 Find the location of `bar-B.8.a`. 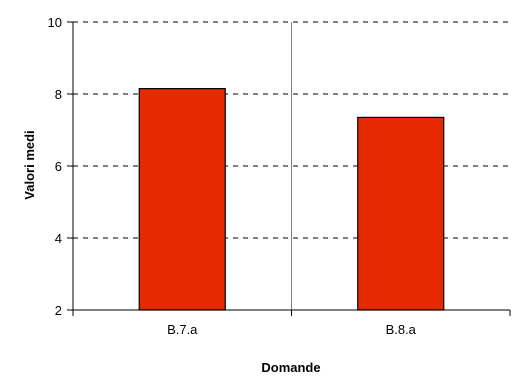

bar-B.8.a is located at coordinates (401, 213).